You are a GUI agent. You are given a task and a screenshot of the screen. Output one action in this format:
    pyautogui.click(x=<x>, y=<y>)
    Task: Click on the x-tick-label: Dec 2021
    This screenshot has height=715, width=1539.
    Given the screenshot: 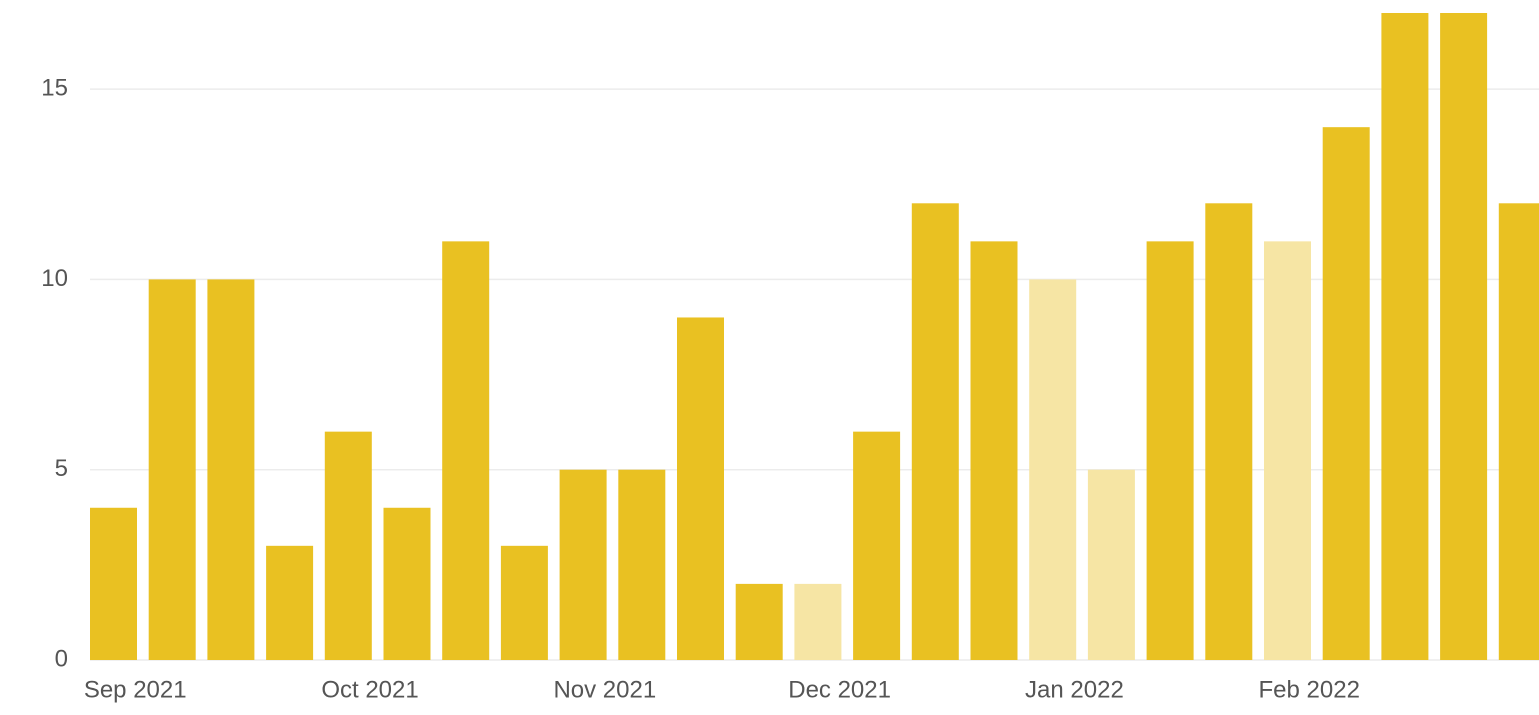 What is the action you would take?
    pyautogui.click(x=839, y=689)
    